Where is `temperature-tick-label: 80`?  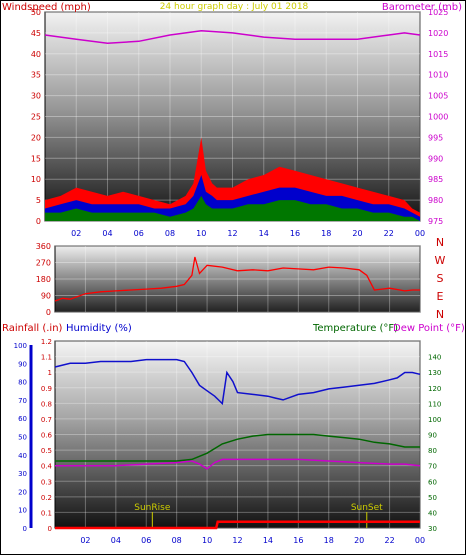
temperature-tick-label: 80 is located at coordinates (432, 451).